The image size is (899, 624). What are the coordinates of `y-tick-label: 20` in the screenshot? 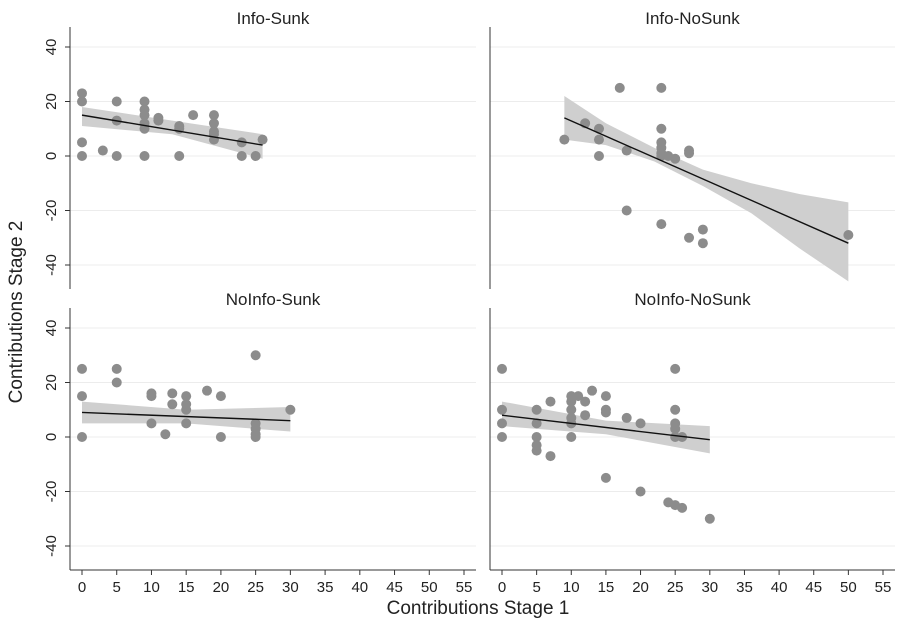 It's located at (51, 101).